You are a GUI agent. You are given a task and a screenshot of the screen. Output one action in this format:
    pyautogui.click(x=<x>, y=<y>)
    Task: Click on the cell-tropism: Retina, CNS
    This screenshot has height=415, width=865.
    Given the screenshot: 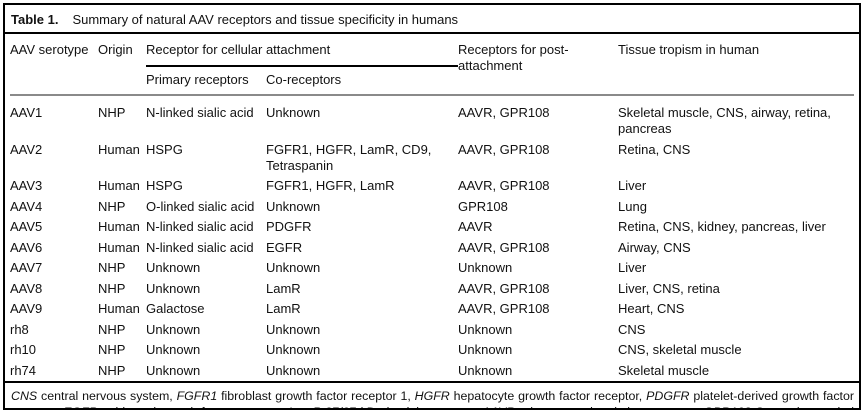 What is the action you would take?
    pyautogui.click(x=654, y=149)
    